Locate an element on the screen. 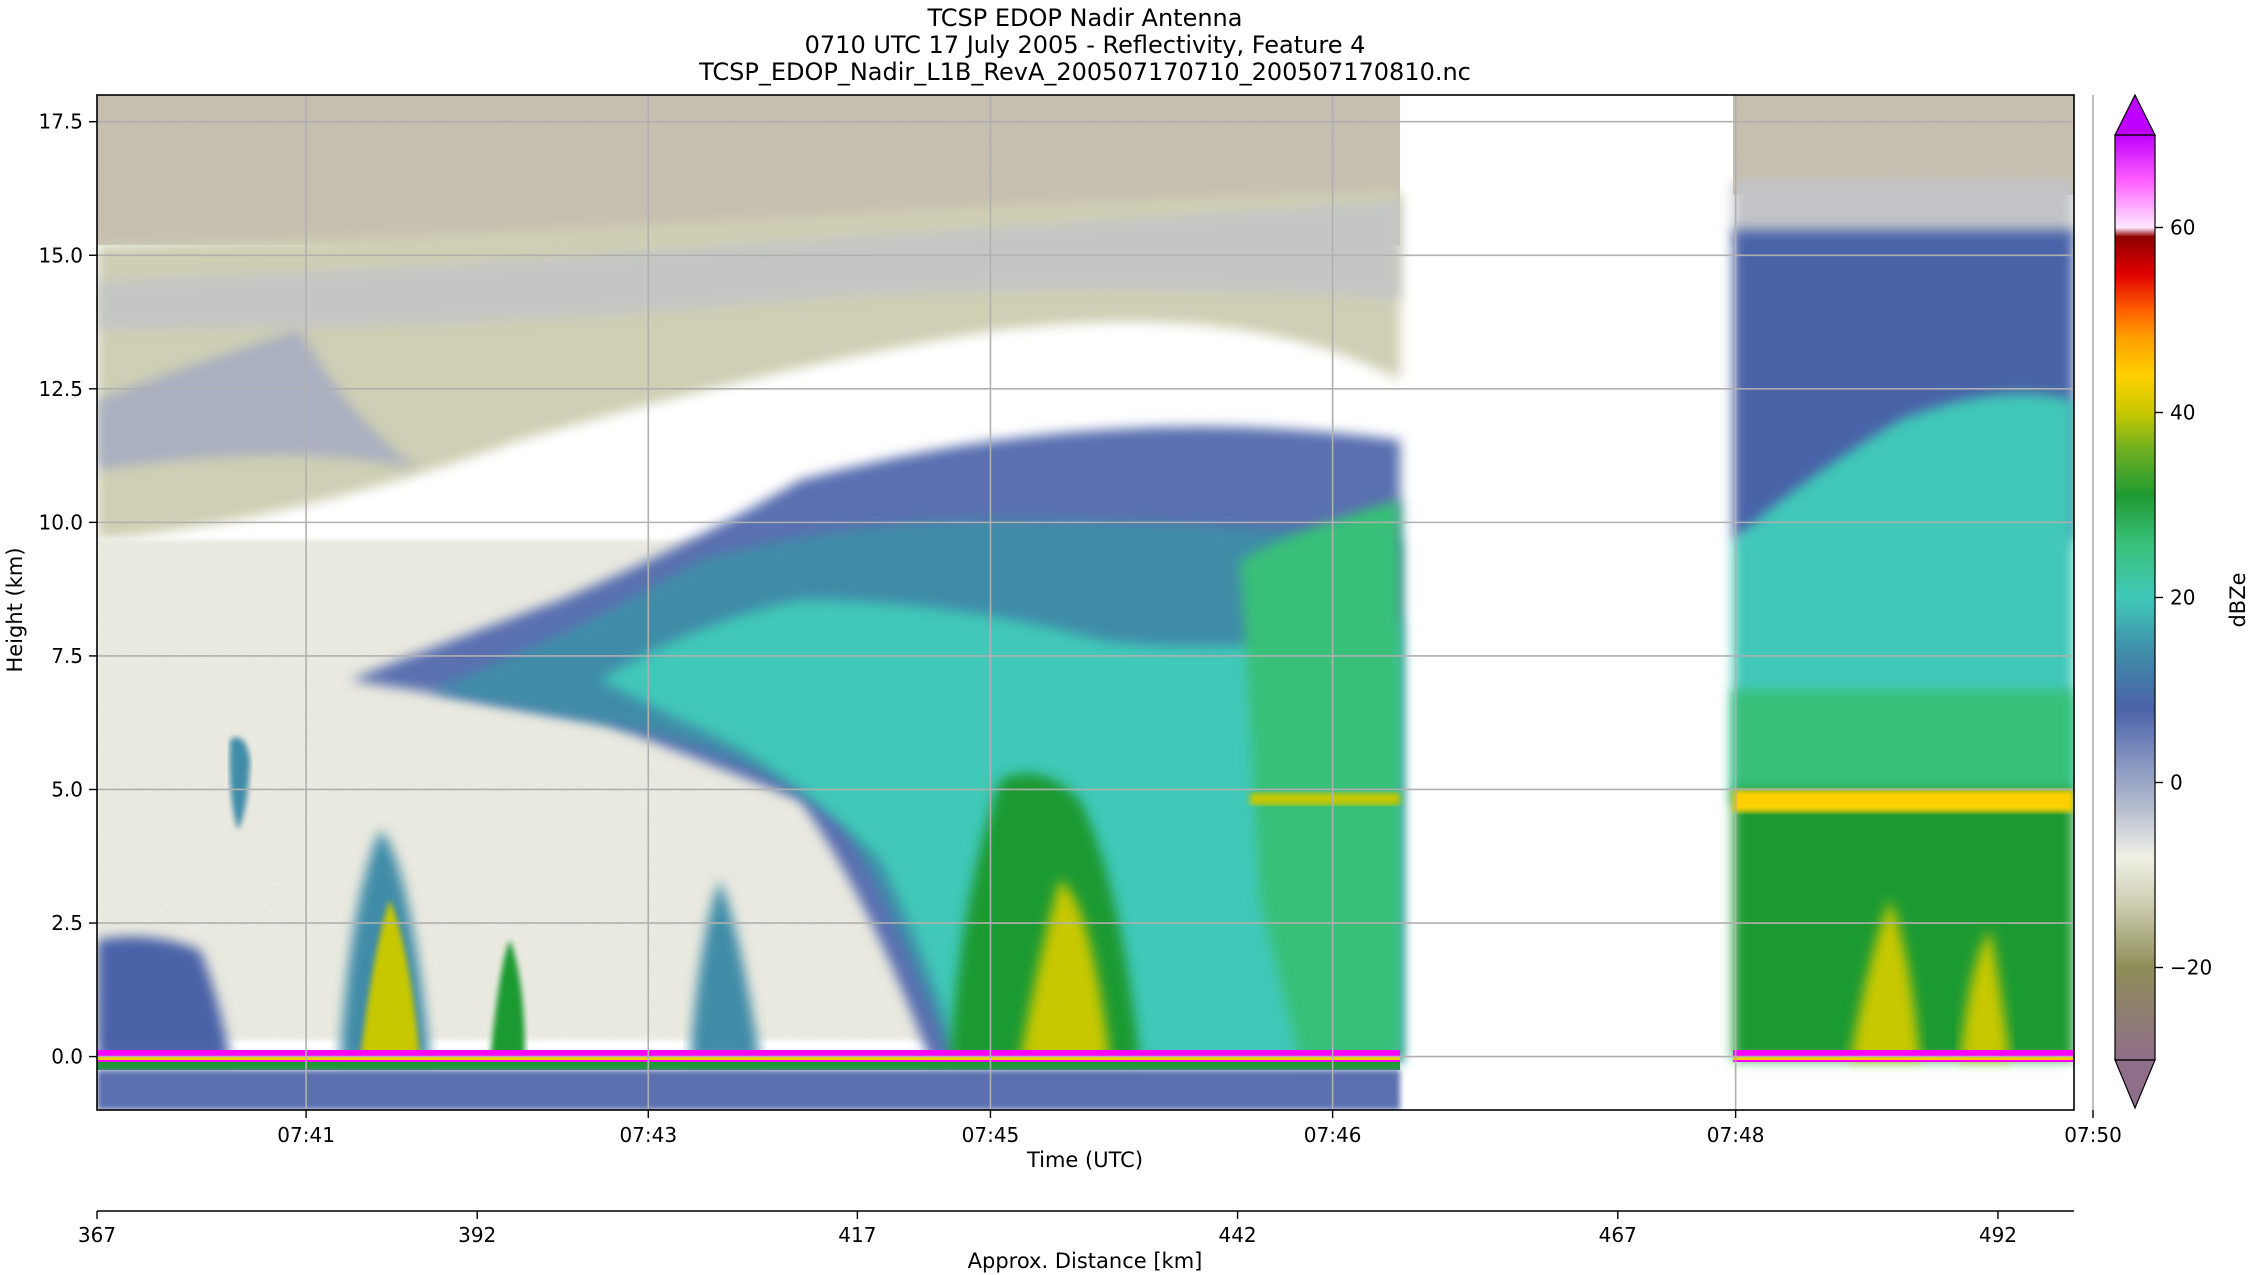 Image resolution: width=2250 pixels, height=1275 pixels. chart-title-line-1: TCSP EDOP Nadir Antenna is located at coordinates (1085, 18).